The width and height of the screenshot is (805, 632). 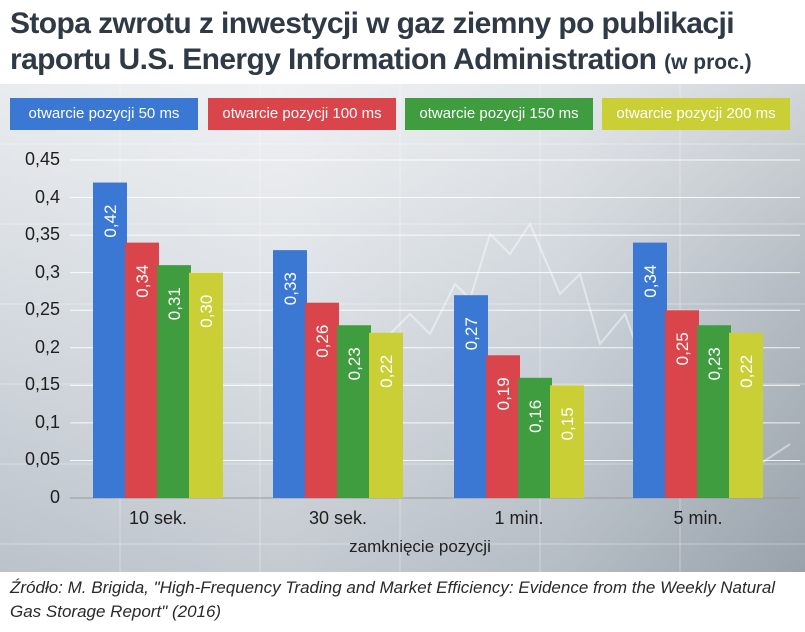 What do you see at coordinates (47, 271) in the screenshot?
I see `y-tick-label: 0,3` at bounding box center [47, 271].